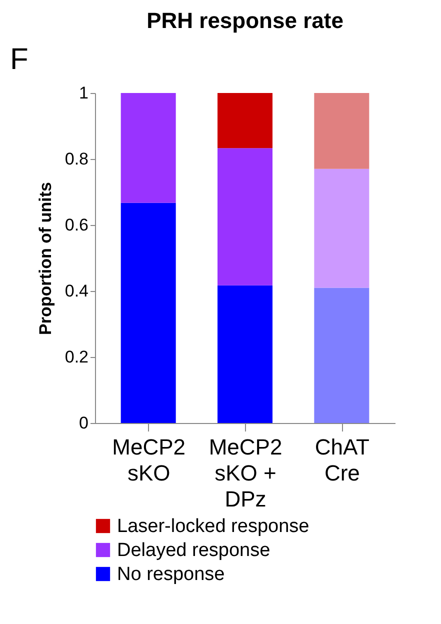 The width and height of the screenshot is (441, 624). What do you see at coordinates (193, 550) in the screenshot?
I see `legend-label: Delayed response` at bounding box center [193, 550].